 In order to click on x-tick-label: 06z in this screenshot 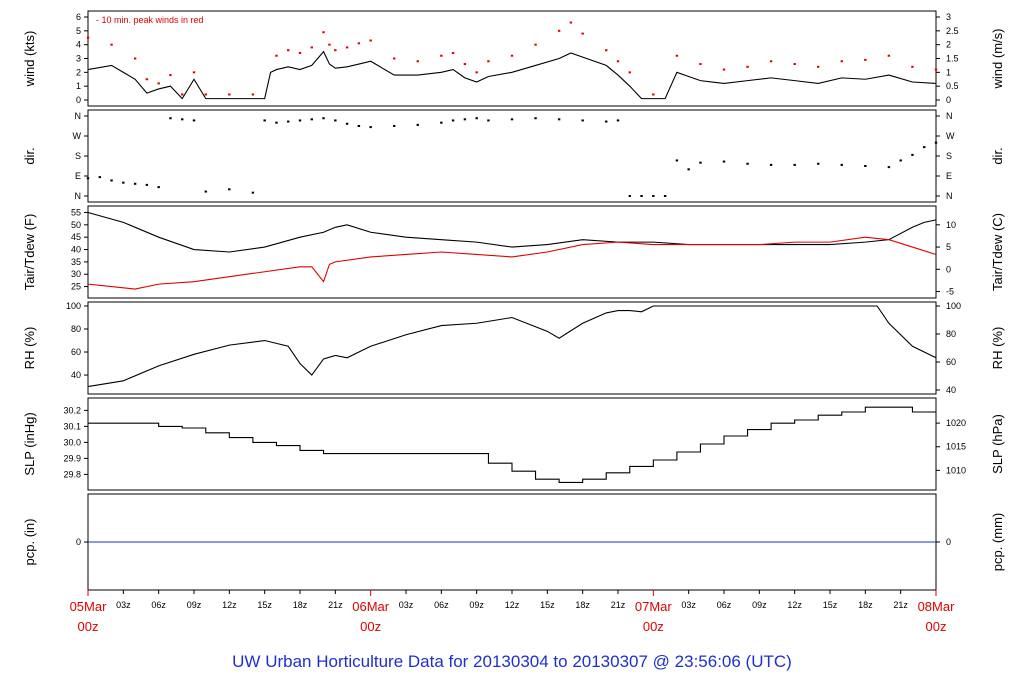, I will do `click(158, 605)`.